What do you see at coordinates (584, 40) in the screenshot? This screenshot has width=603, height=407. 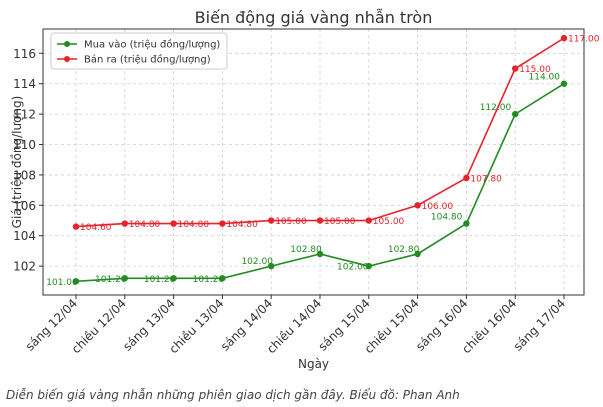 I see `data-label: 117.00` at bounding box center [584, 40].